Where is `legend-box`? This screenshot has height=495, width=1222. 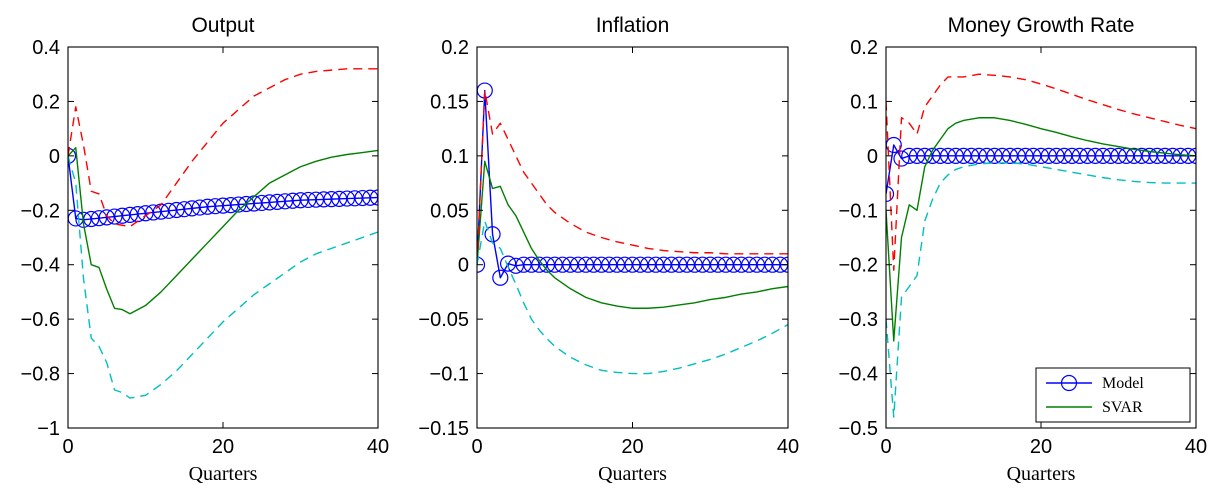 legend-box is located at coordinates (1113, 395).